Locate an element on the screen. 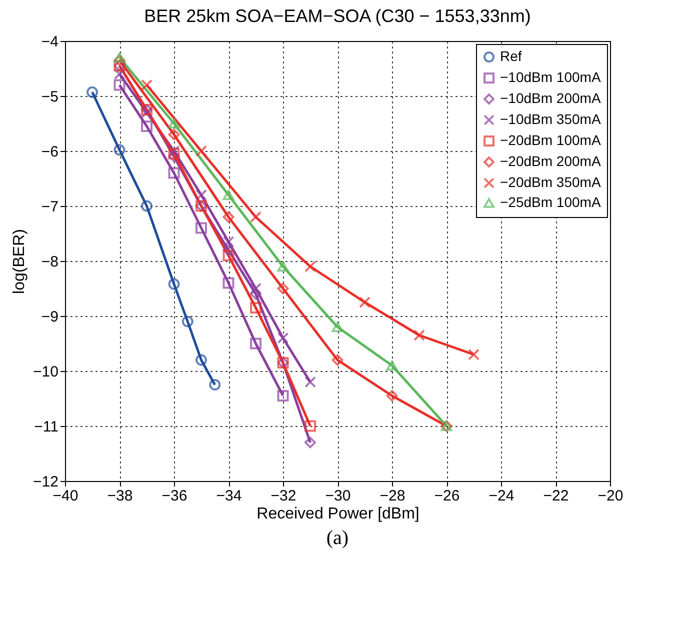 The height and width of the screenshot is (641, 675). legend-label: Ref is located at coordinates (511, 56).